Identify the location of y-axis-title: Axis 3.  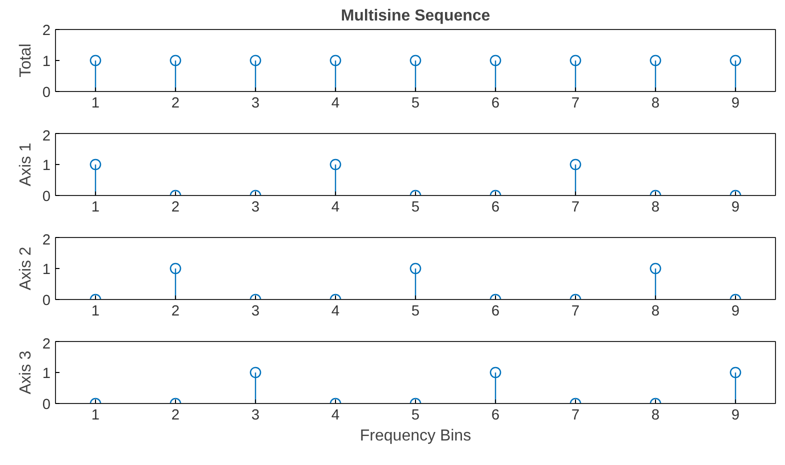
(25, 372).